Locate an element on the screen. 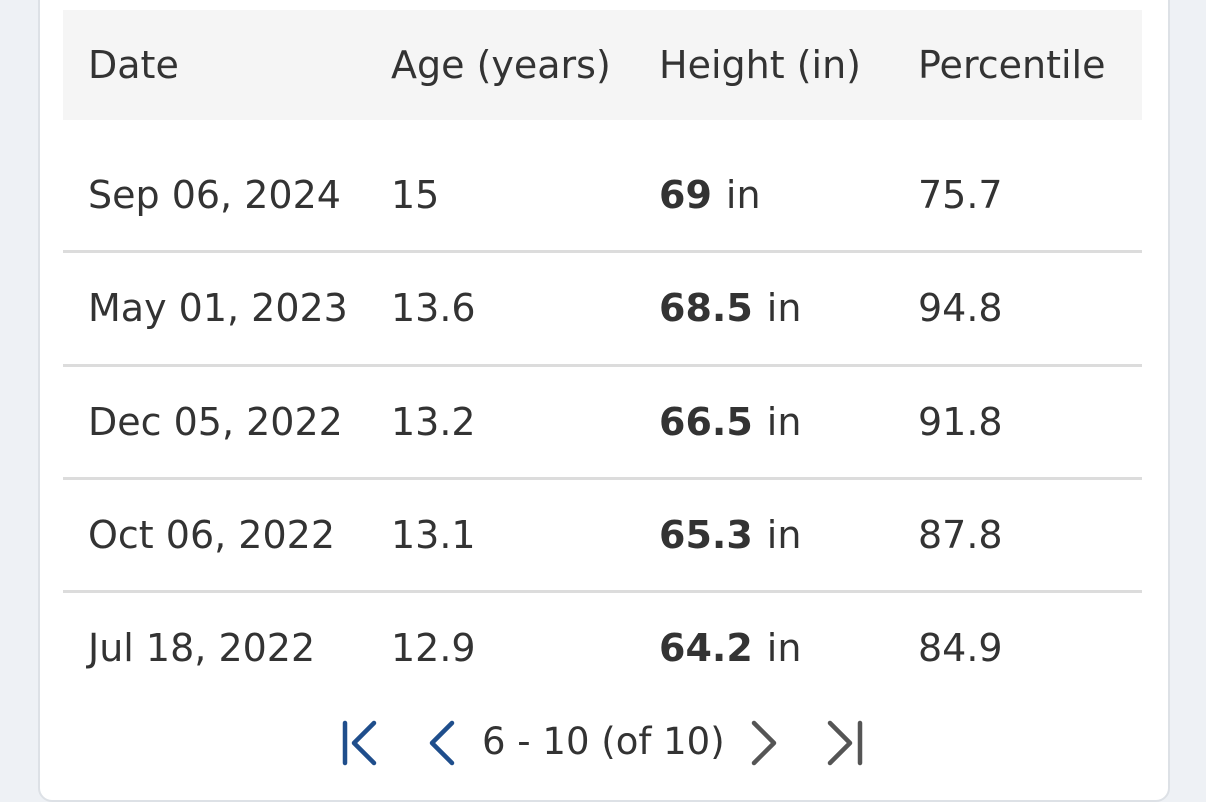 The width and height of the screenshot is (1206, 802). cell-age: 13.2 is located at coordinates (433, 421).